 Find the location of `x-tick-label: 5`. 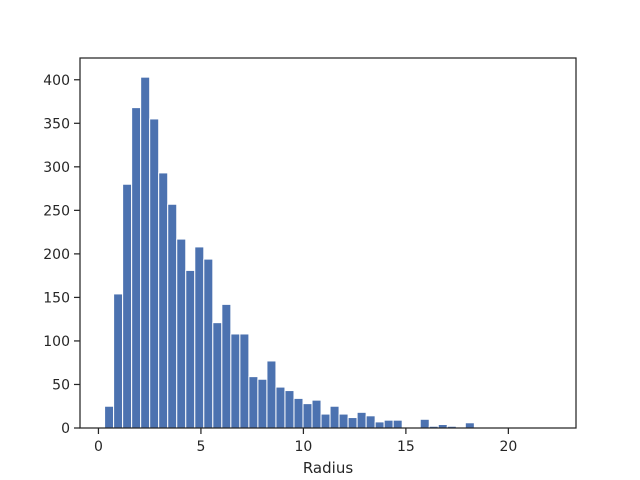

x-tick-label: 5 is located at coordinates (200, 447).